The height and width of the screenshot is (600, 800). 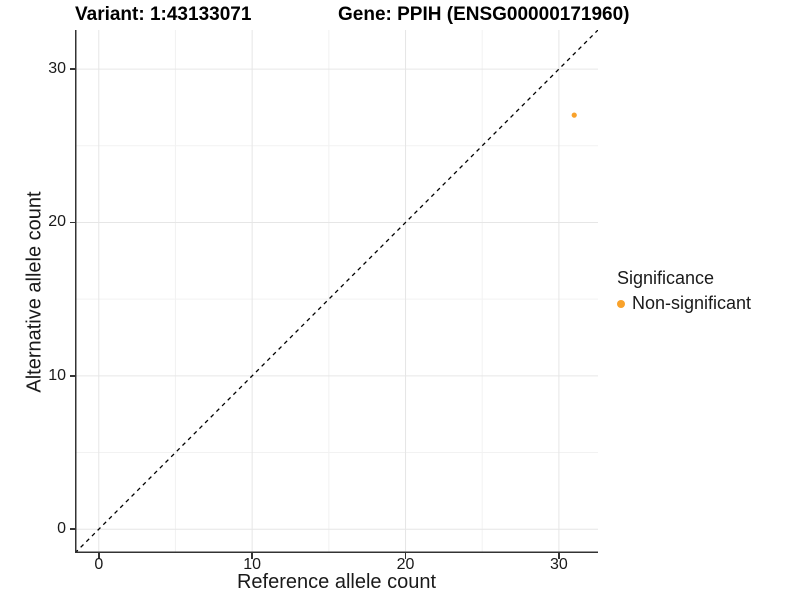 What do you see at coordinates (61, 529) in the screenshot?
I see `y-tick-label: 0` at bounding box center [61, 529].